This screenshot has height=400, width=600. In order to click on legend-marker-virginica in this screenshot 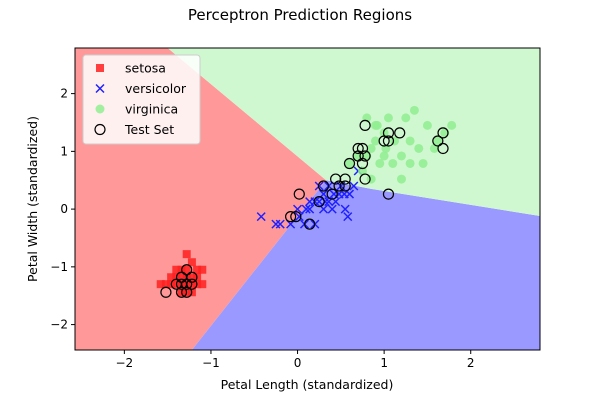, I will do `click(100, 109)`.